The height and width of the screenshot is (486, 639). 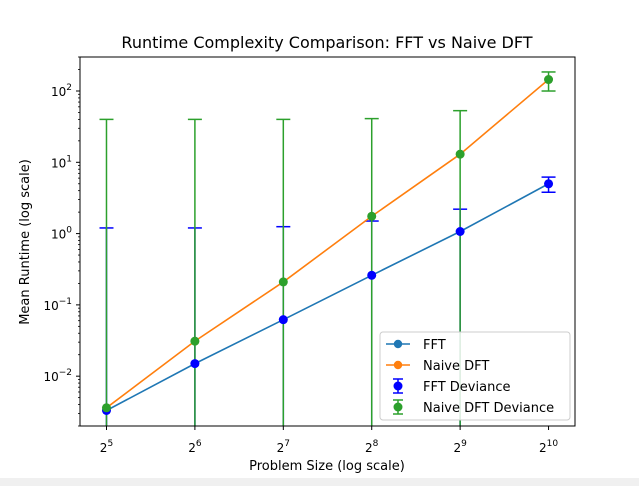 What do you see at coordinates (327, 466) in the screenshot?
I see `x-axis-label: Problem Size (log scale)` at bounding box center [327, 466].